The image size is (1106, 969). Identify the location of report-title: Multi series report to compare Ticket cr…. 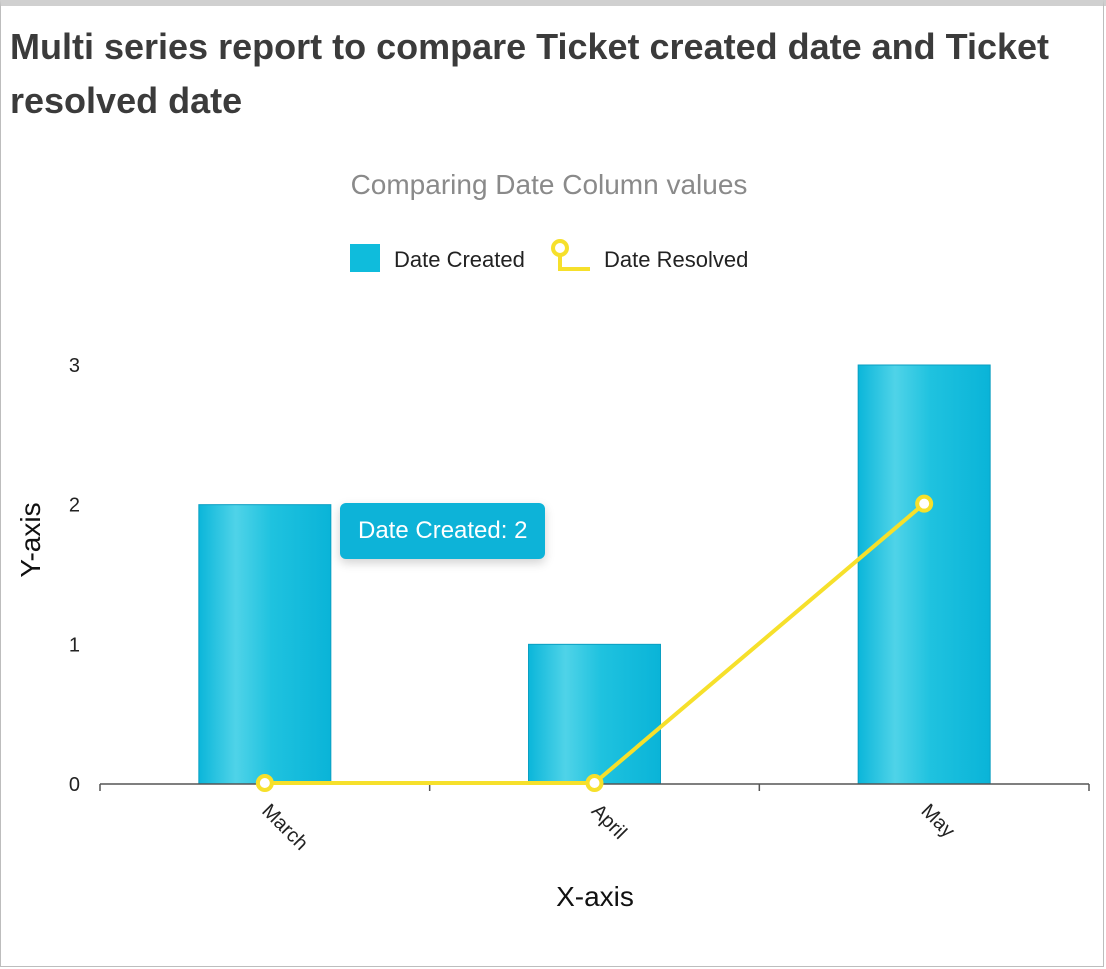
(530, 73).